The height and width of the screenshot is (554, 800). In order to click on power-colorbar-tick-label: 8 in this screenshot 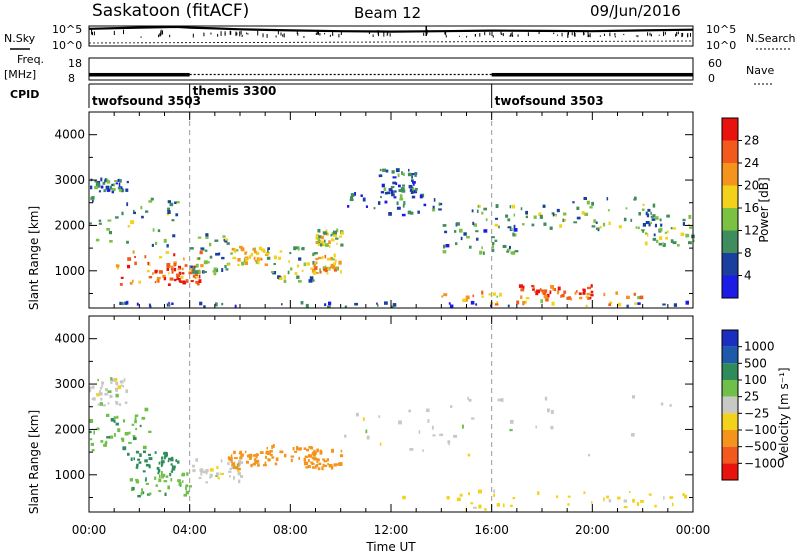, I will do `click(748, 253)`.